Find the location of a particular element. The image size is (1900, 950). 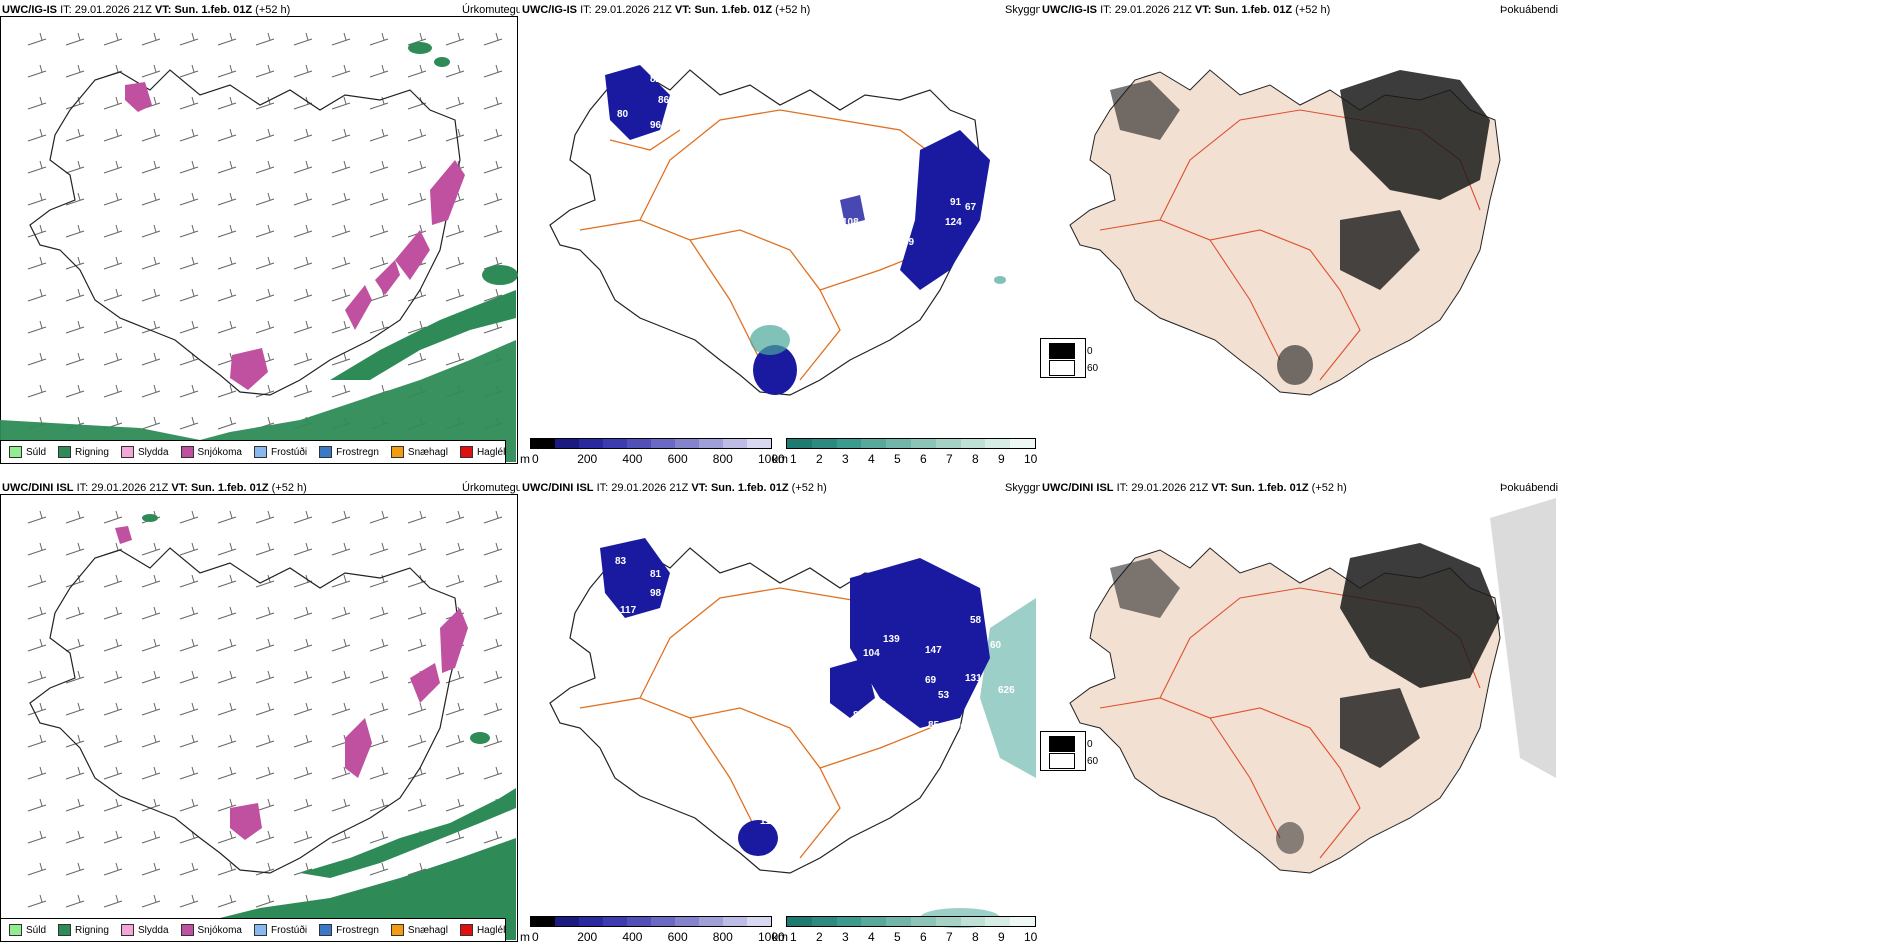

fog-high-label: 60 is located at coordinates (1093, 761).